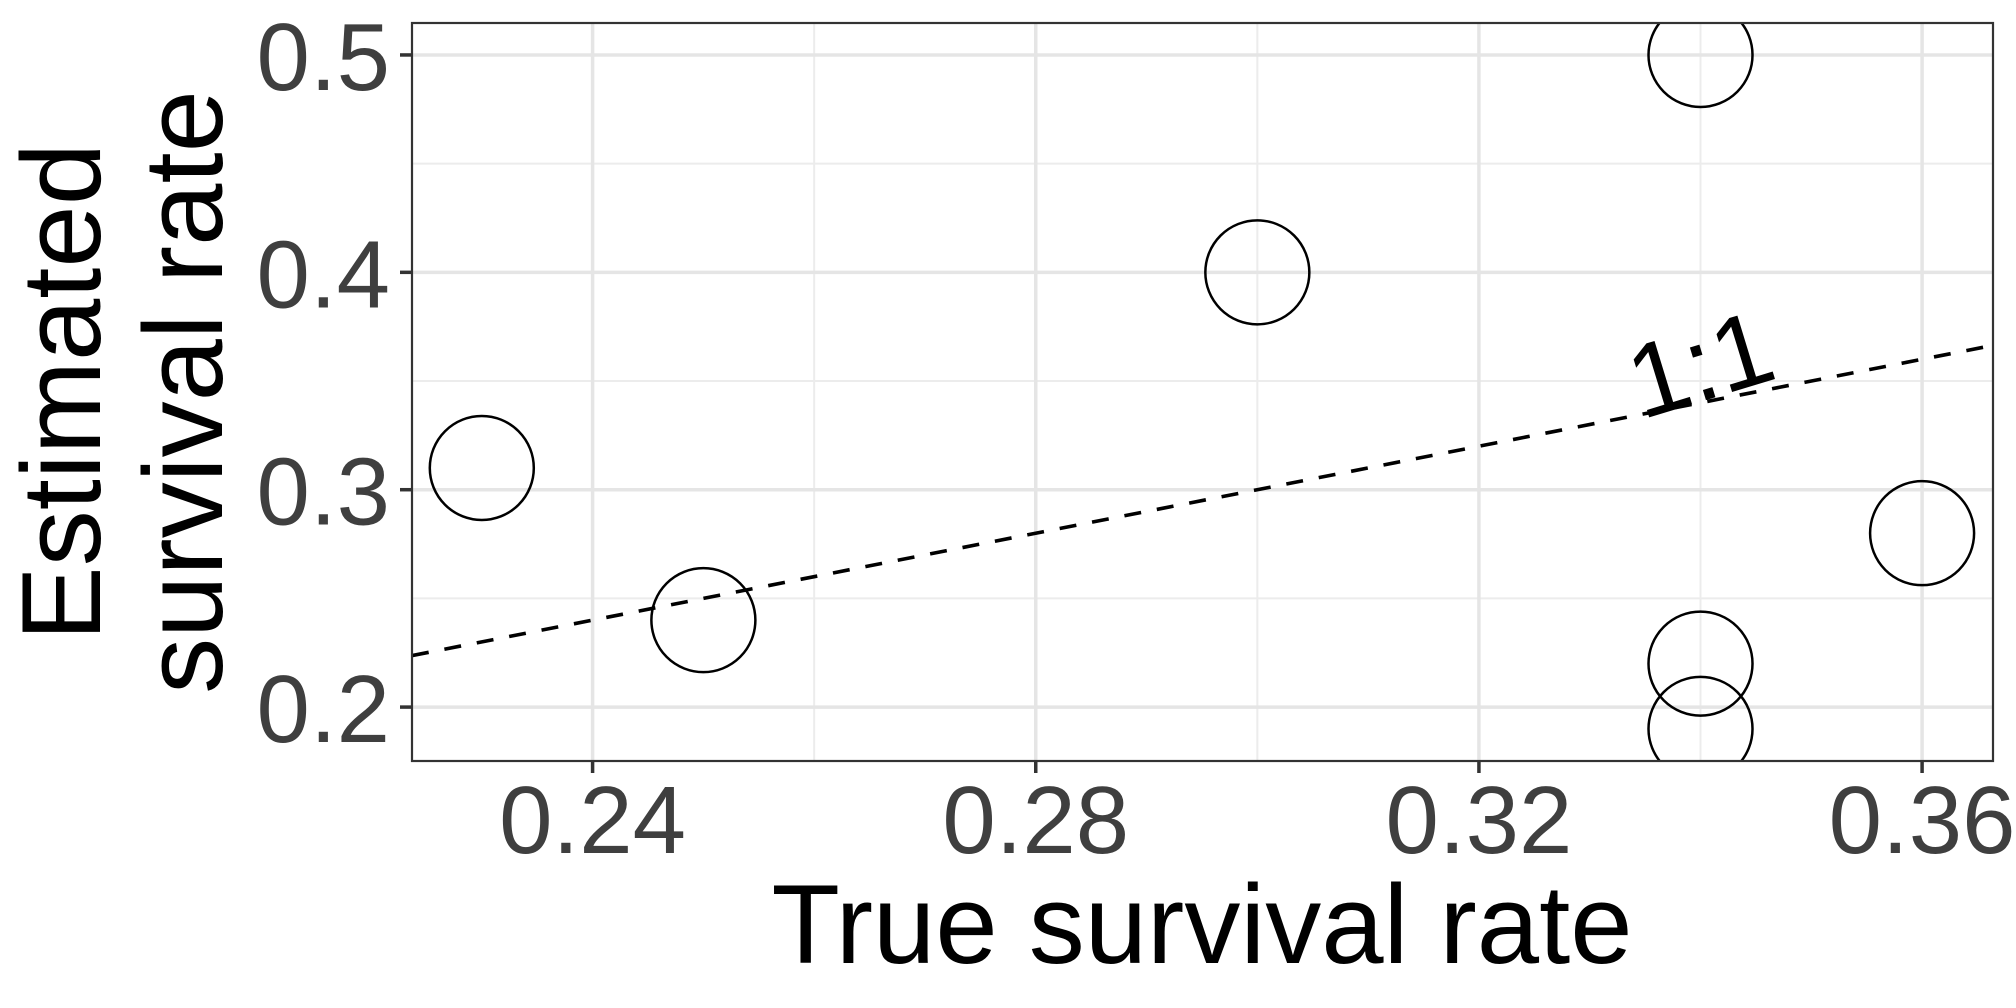 This screenshot has width=2016, height=1008. I want to click on x-tick-label: 0.36, so click(1922, 820).